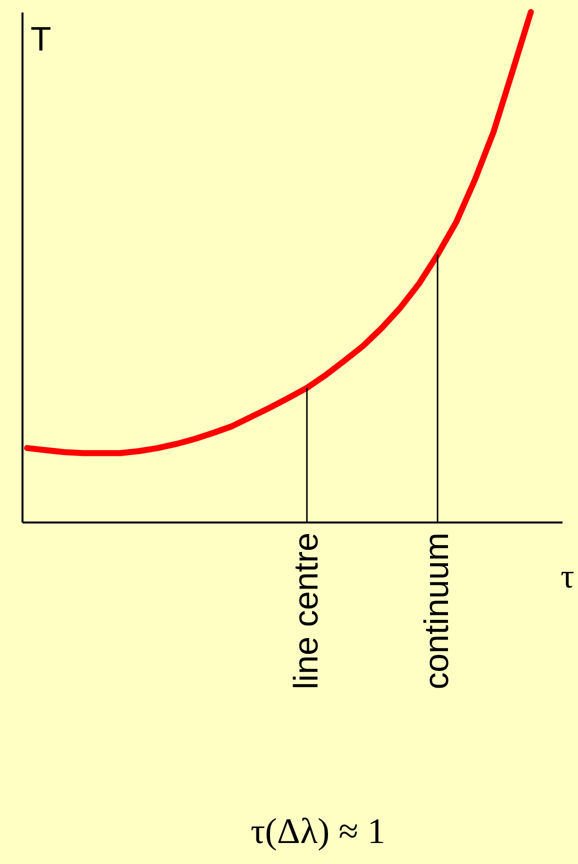  Describe the element at coordinates (41, 39) in the screenshot. I see `y-axis-title: T` at that location.